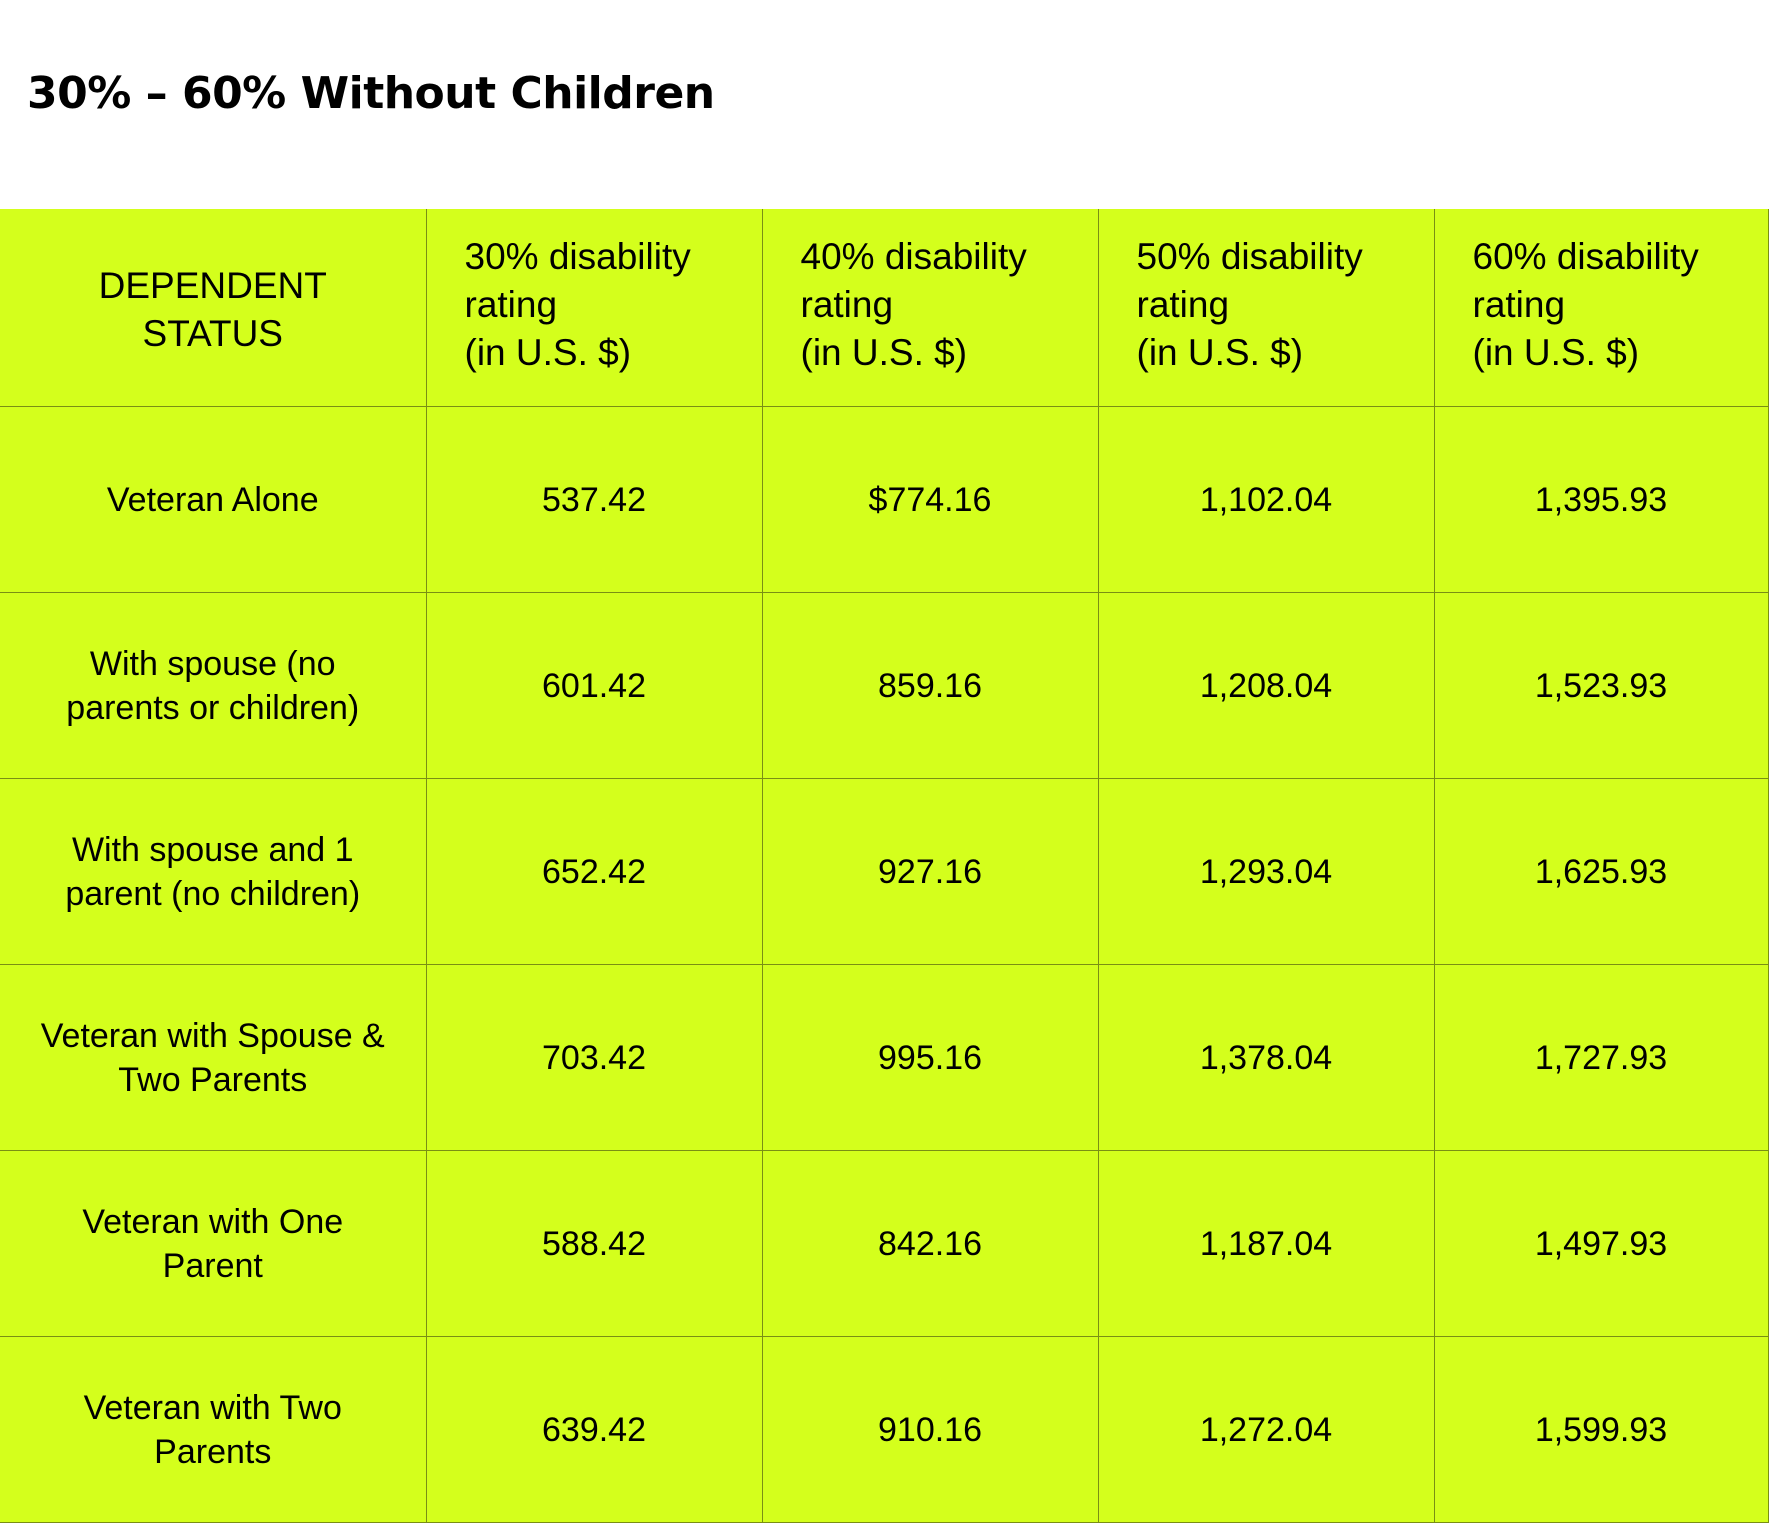  What do you see at coordinates (1601, 1243) in the screenshot?
I see `cell-60-rate: 1,497.93` at bounding box center [1601, 1243].